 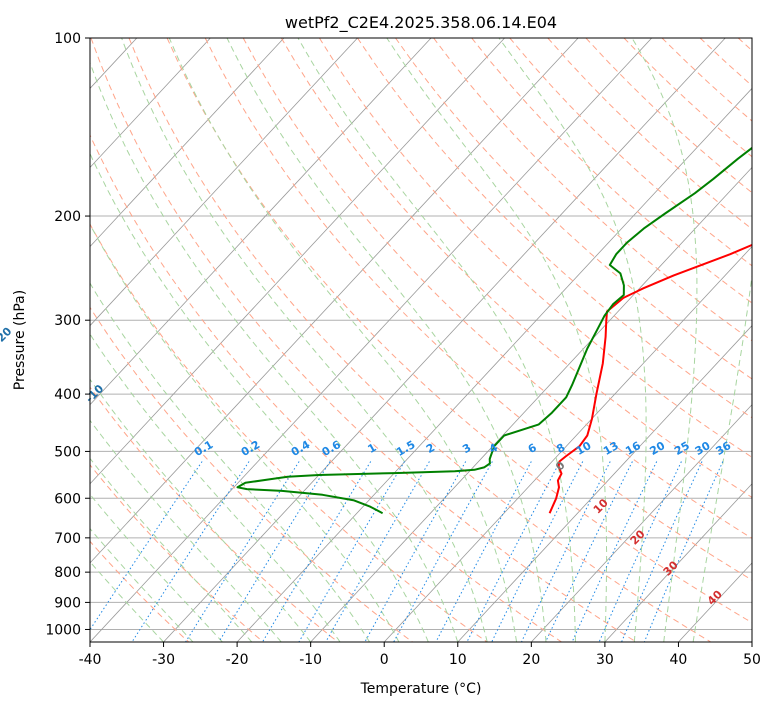 I want to click on chart-title: wetPf2_C2E4.2025.358.06.14.E04, so click(x=421, y=23).